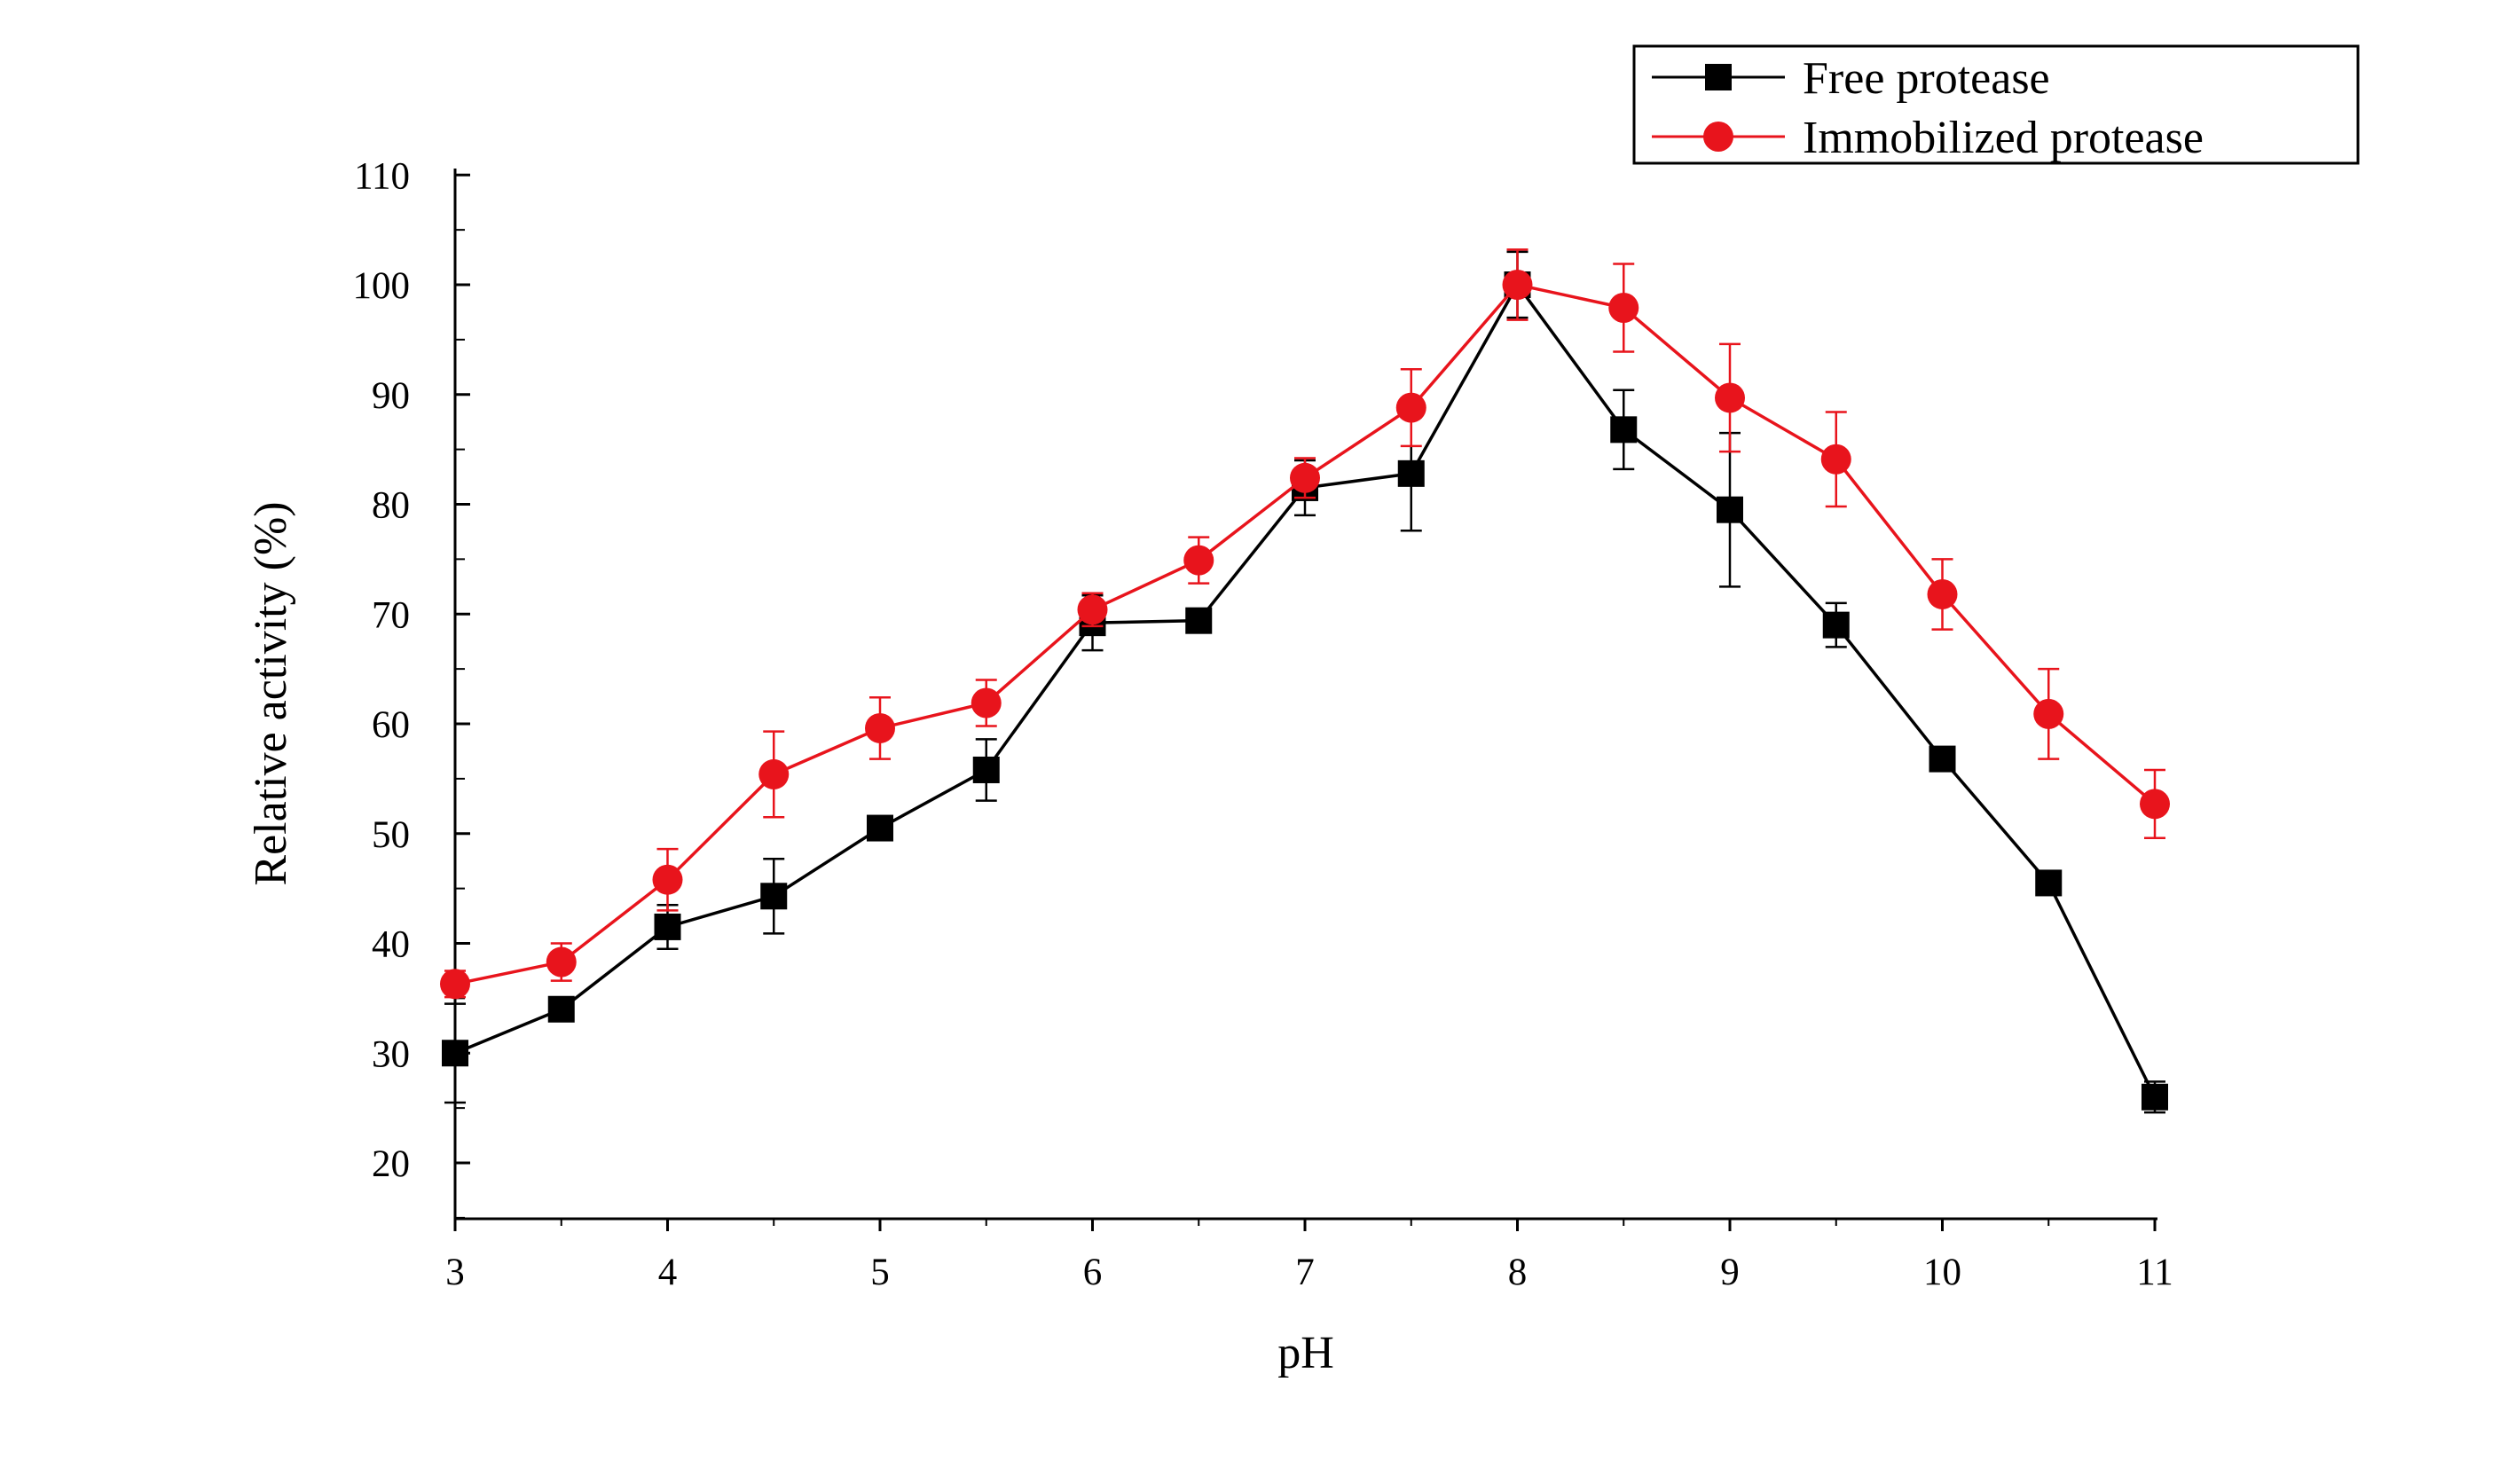 The height and width of the screenshot is (1484, 2507). Describe the element at coordinates (391, 1054) in the screenshot. I see `y-tick-label: 30` at that location.